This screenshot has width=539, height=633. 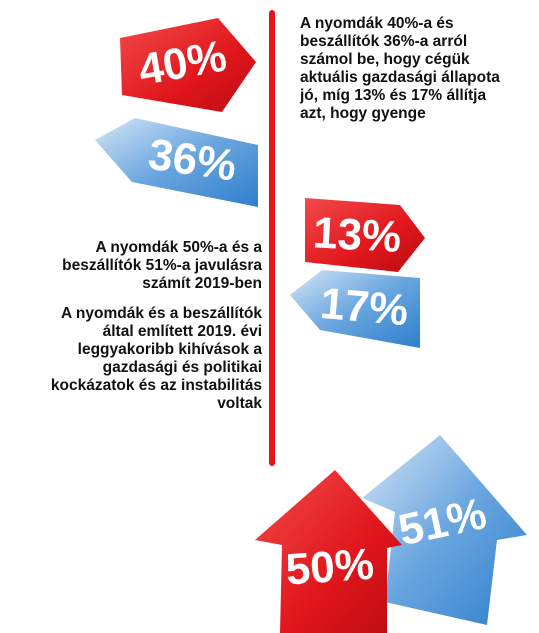 What do you see at coordinates (392, 95) in the screenshot?
I see `text-line: jó, míg 13% és 17% állítja` at bounding box center [392, 95].